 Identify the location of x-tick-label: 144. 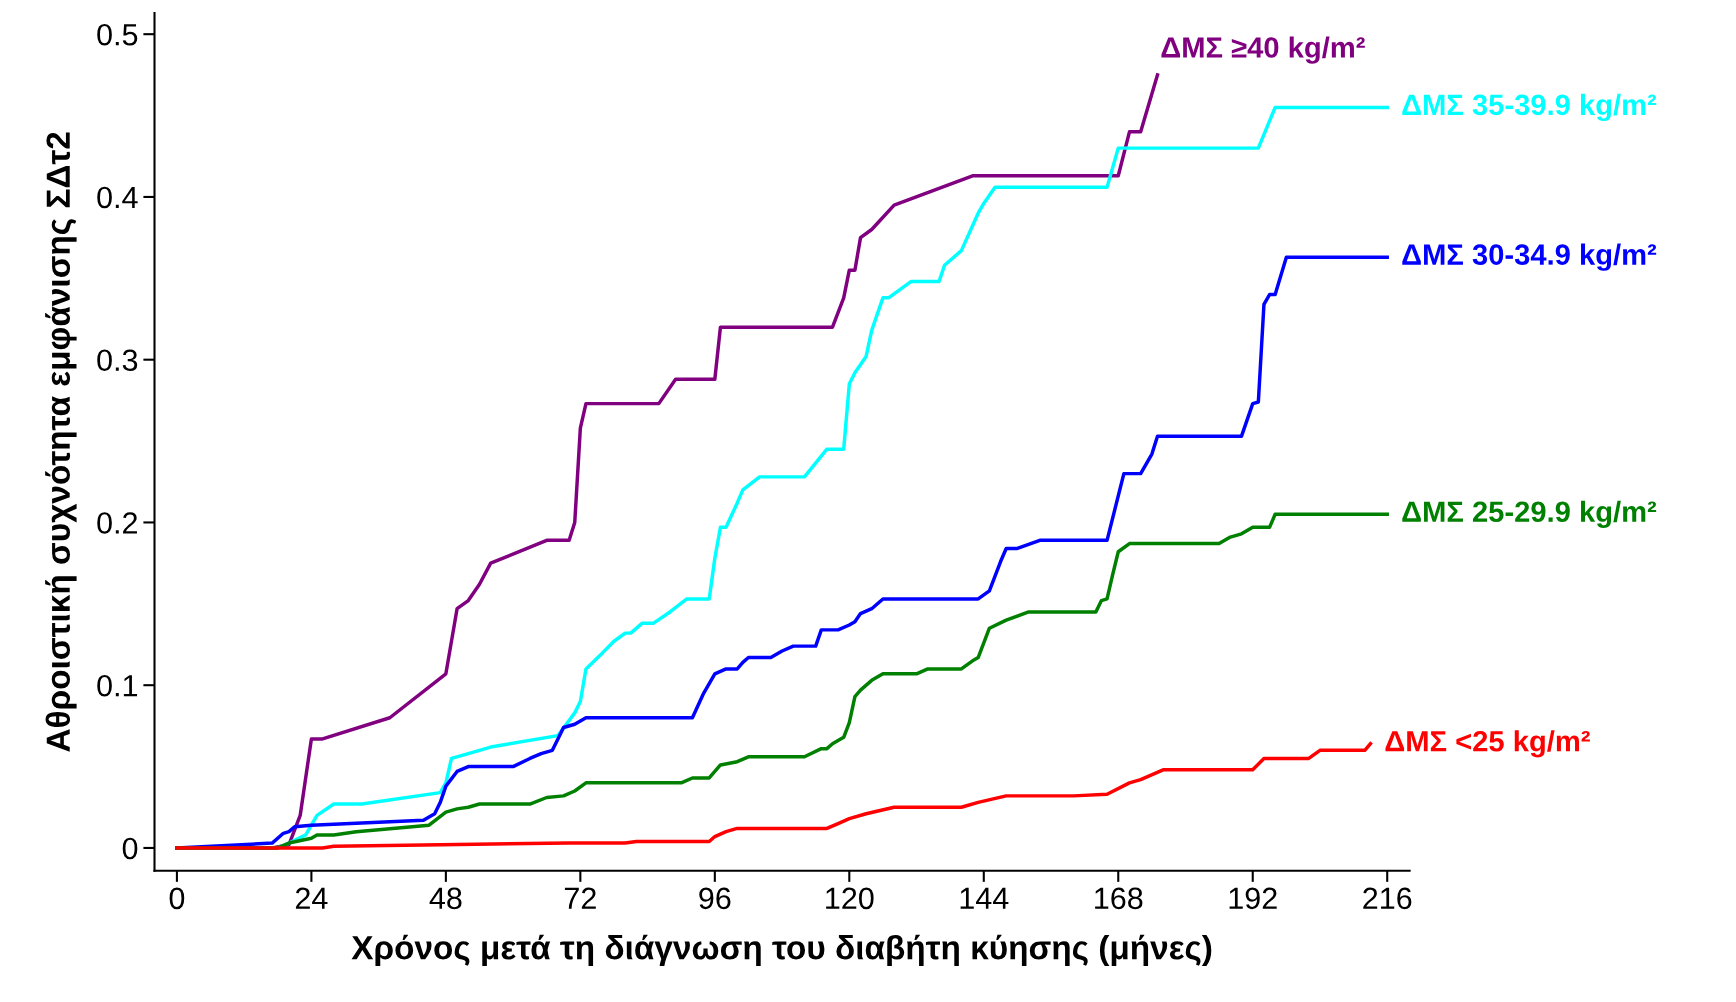
(984, 898).